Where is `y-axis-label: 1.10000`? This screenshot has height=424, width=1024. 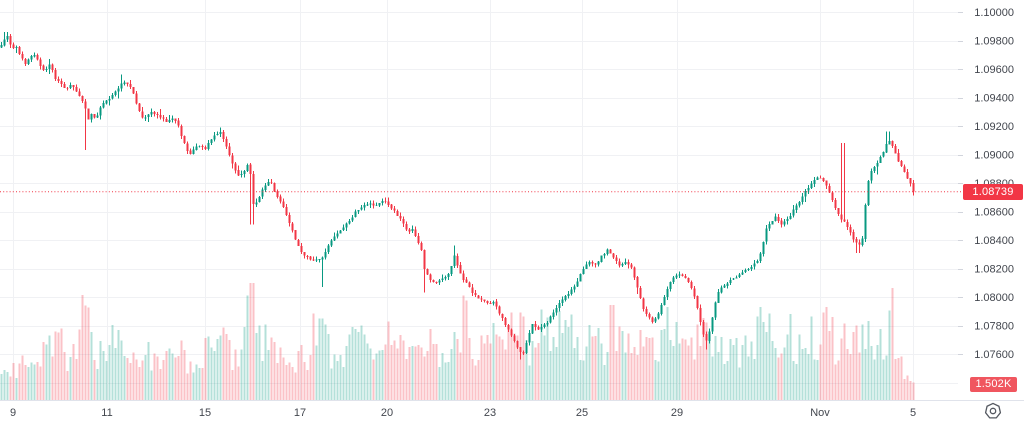 y-axis-label: 1.10000 is located at coordinates (994, 13).